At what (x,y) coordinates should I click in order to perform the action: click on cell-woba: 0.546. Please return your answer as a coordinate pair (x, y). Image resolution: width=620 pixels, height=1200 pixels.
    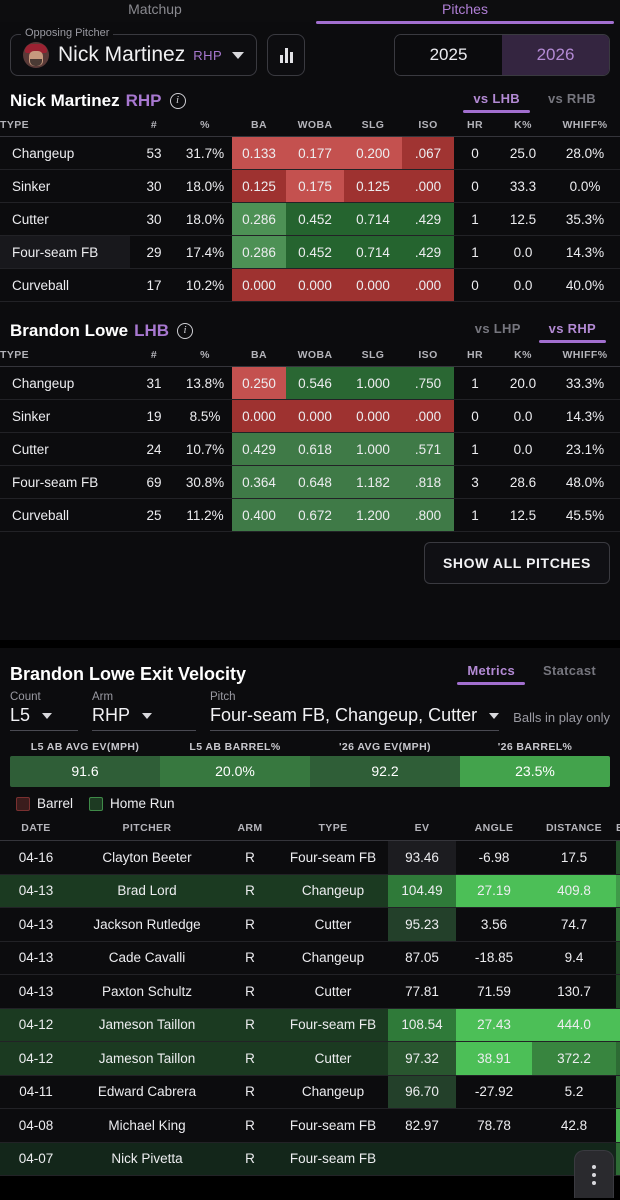
    Looking at the image, I should click on (315, 383).